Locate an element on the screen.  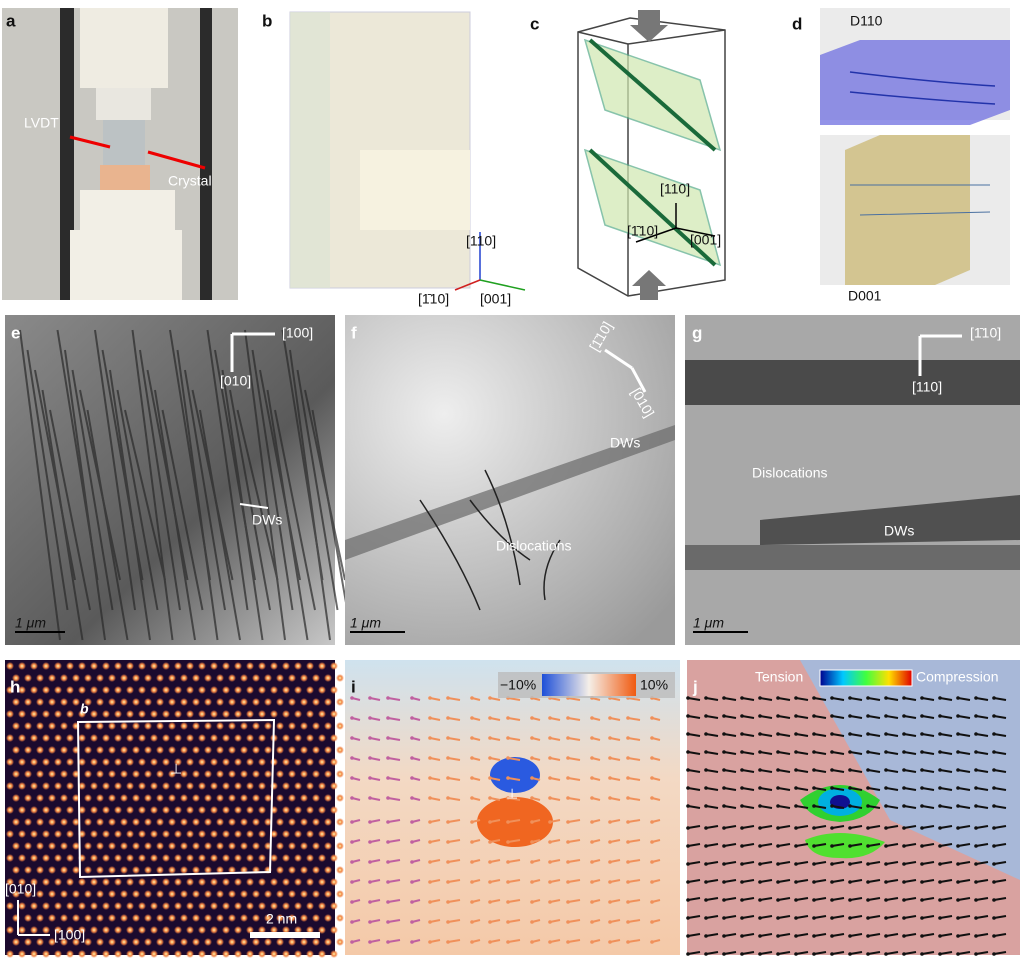
scale-label: 1 μm is located at coordinates (365, 623).